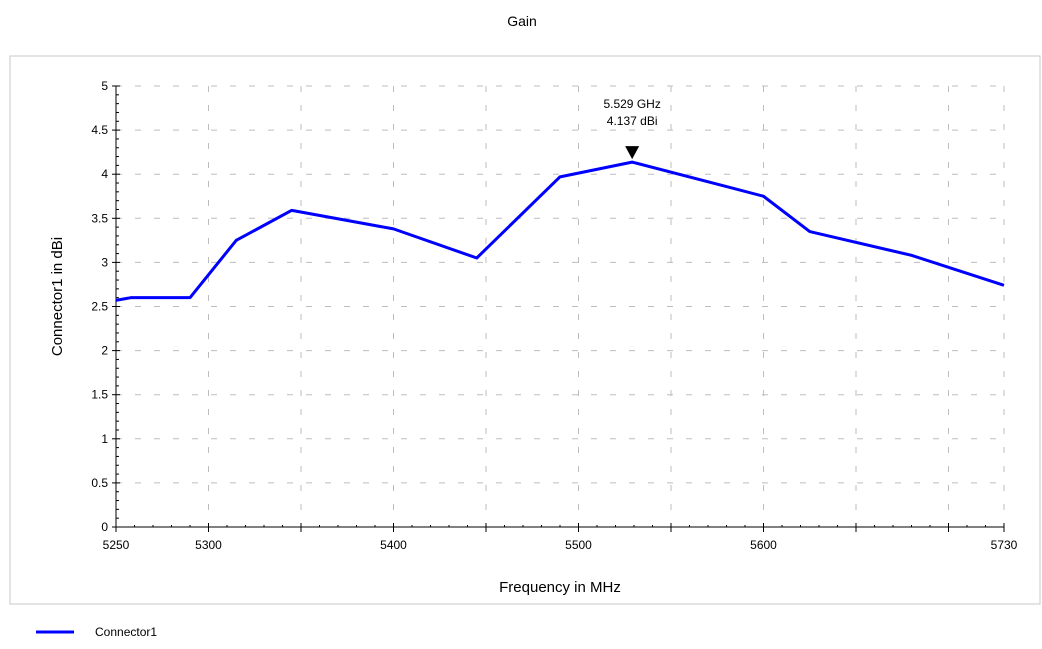  Describe the element at coordinates (1004, 545) in the screenshot. I see `x-tick-label: 5730` at that location.